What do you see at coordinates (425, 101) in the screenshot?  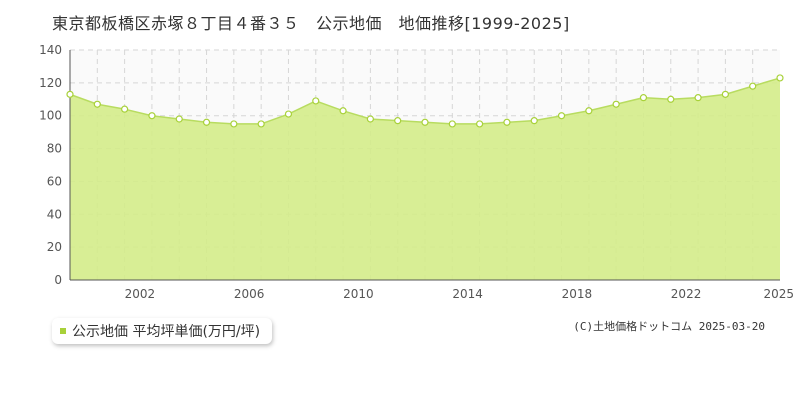 I see `series-points` at bounding box center [425, 101].